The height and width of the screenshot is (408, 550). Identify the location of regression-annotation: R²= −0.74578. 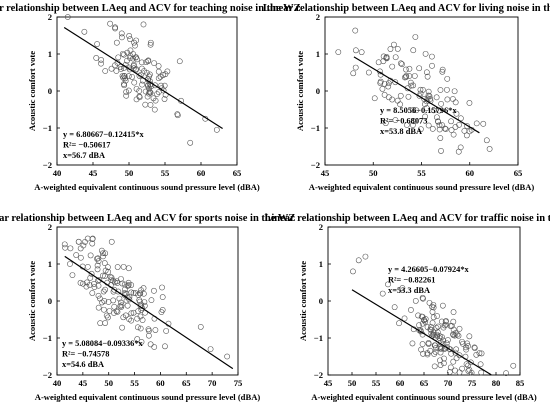
(85, 354).